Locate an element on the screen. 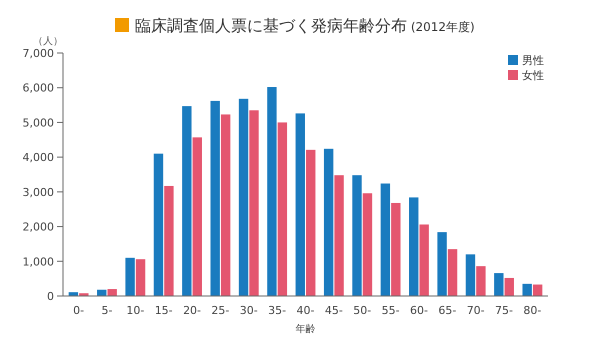 The width and height of the screenshot is (597, 347). x-tick-label: 20- is located at coordinates (192, 310).